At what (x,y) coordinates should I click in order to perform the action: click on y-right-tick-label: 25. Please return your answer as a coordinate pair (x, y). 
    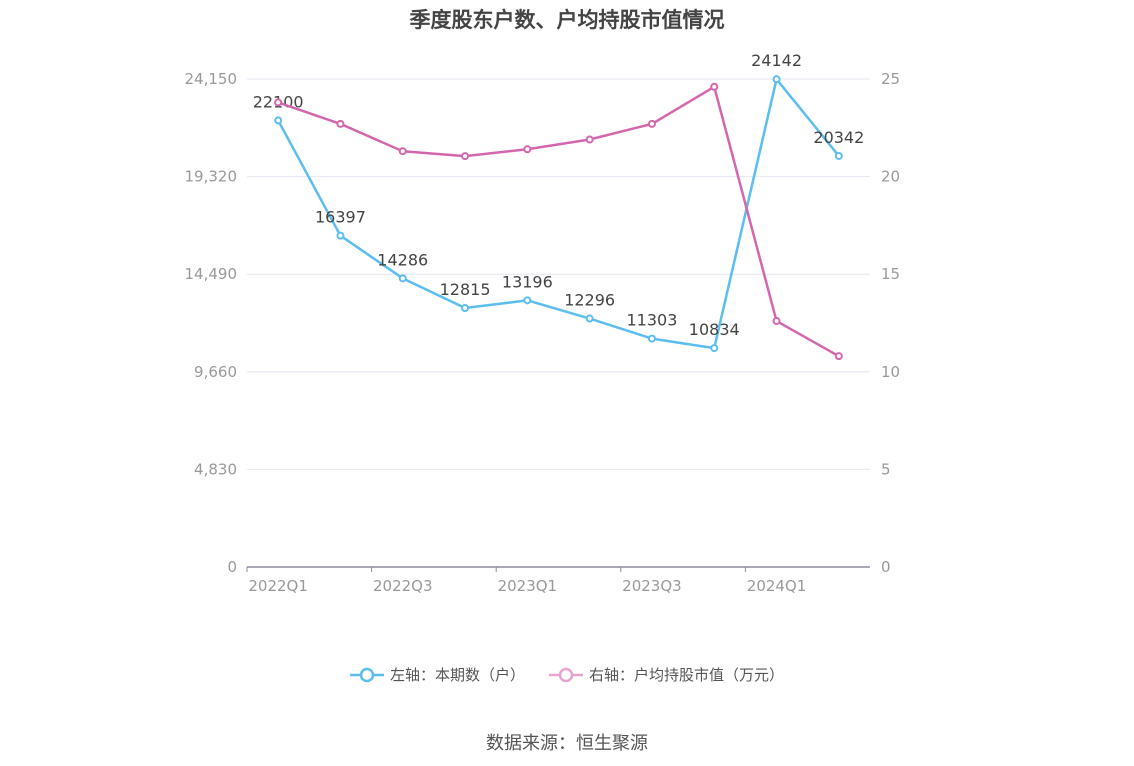
    Looking at the image, I should click on (890, 79).